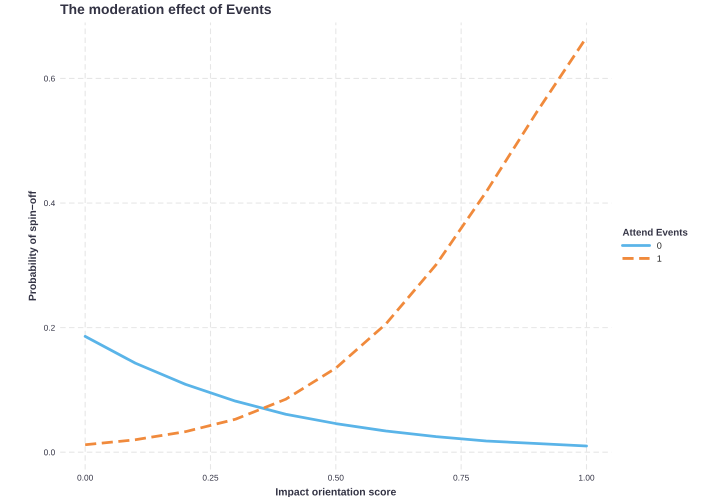  I want to click on legend-label: 0, so click(659, 245).